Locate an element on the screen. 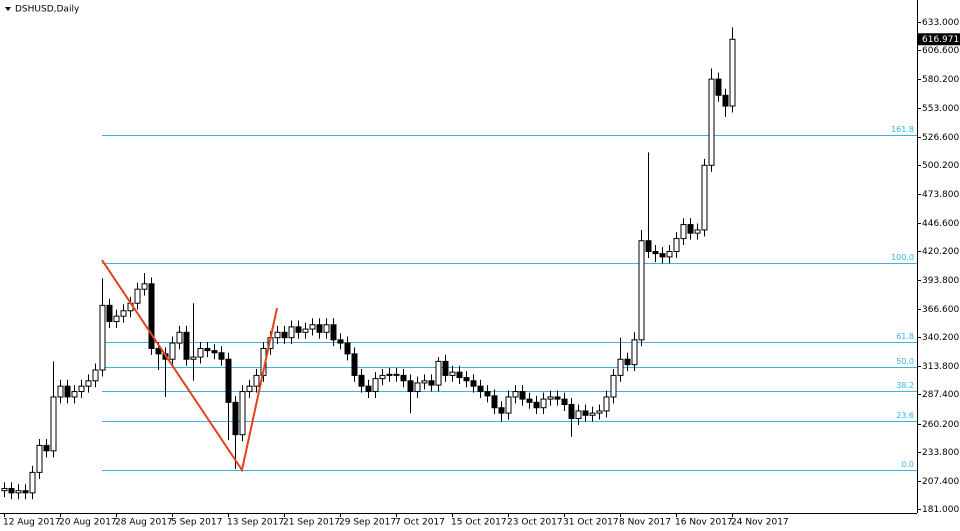 The height and width of the screenshot is (531, 960). y-tick-label: 233.800 is located at coordinates (940, 453).